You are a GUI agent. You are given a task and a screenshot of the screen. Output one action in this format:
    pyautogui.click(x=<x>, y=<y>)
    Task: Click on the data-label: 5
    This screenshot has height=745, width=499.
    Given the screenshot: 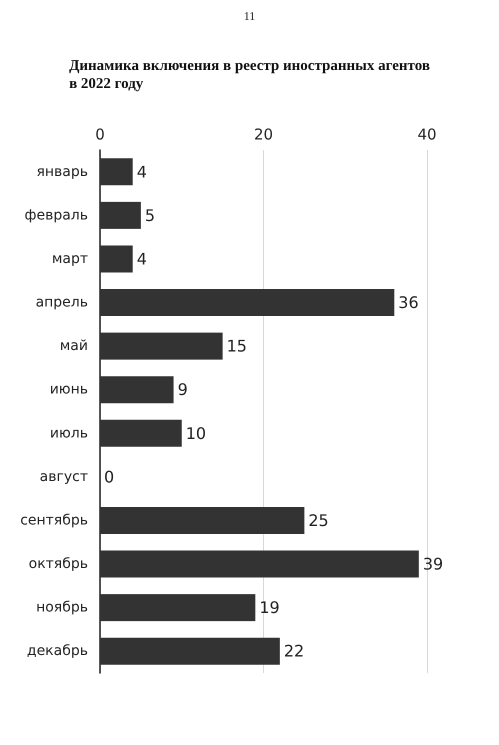 What is the action you would take?
    pyautogui.click(x=150, y=215)
    